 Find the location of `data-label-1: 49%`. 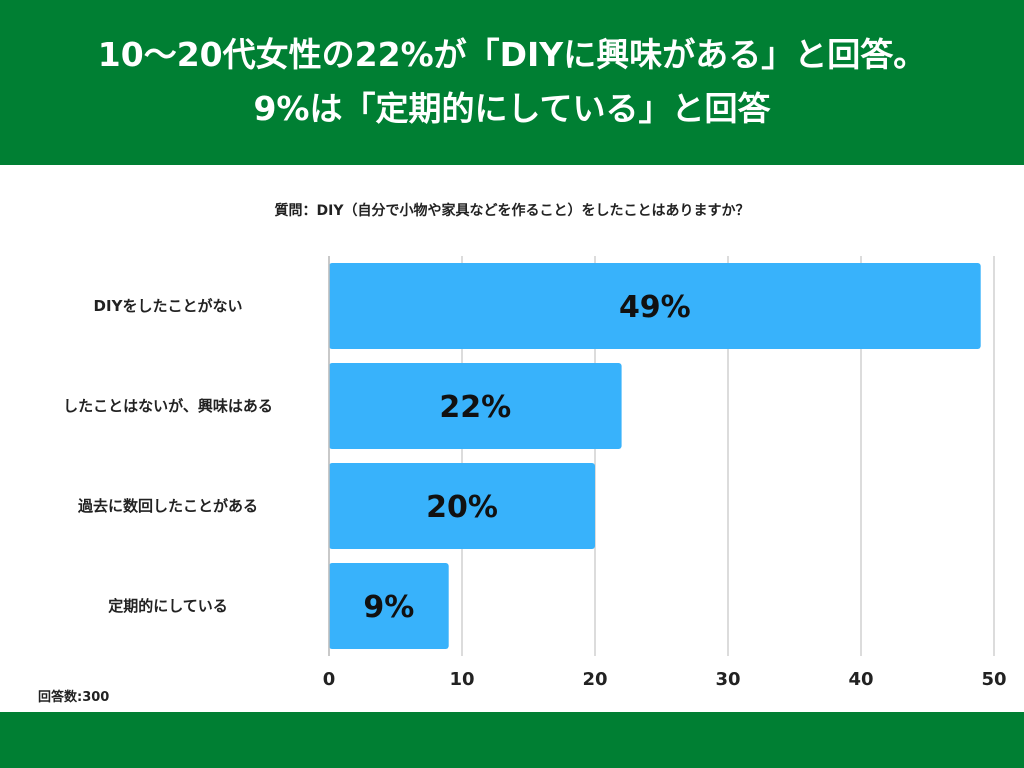

data-label-1: 49% is located at coordinates (655, 307).